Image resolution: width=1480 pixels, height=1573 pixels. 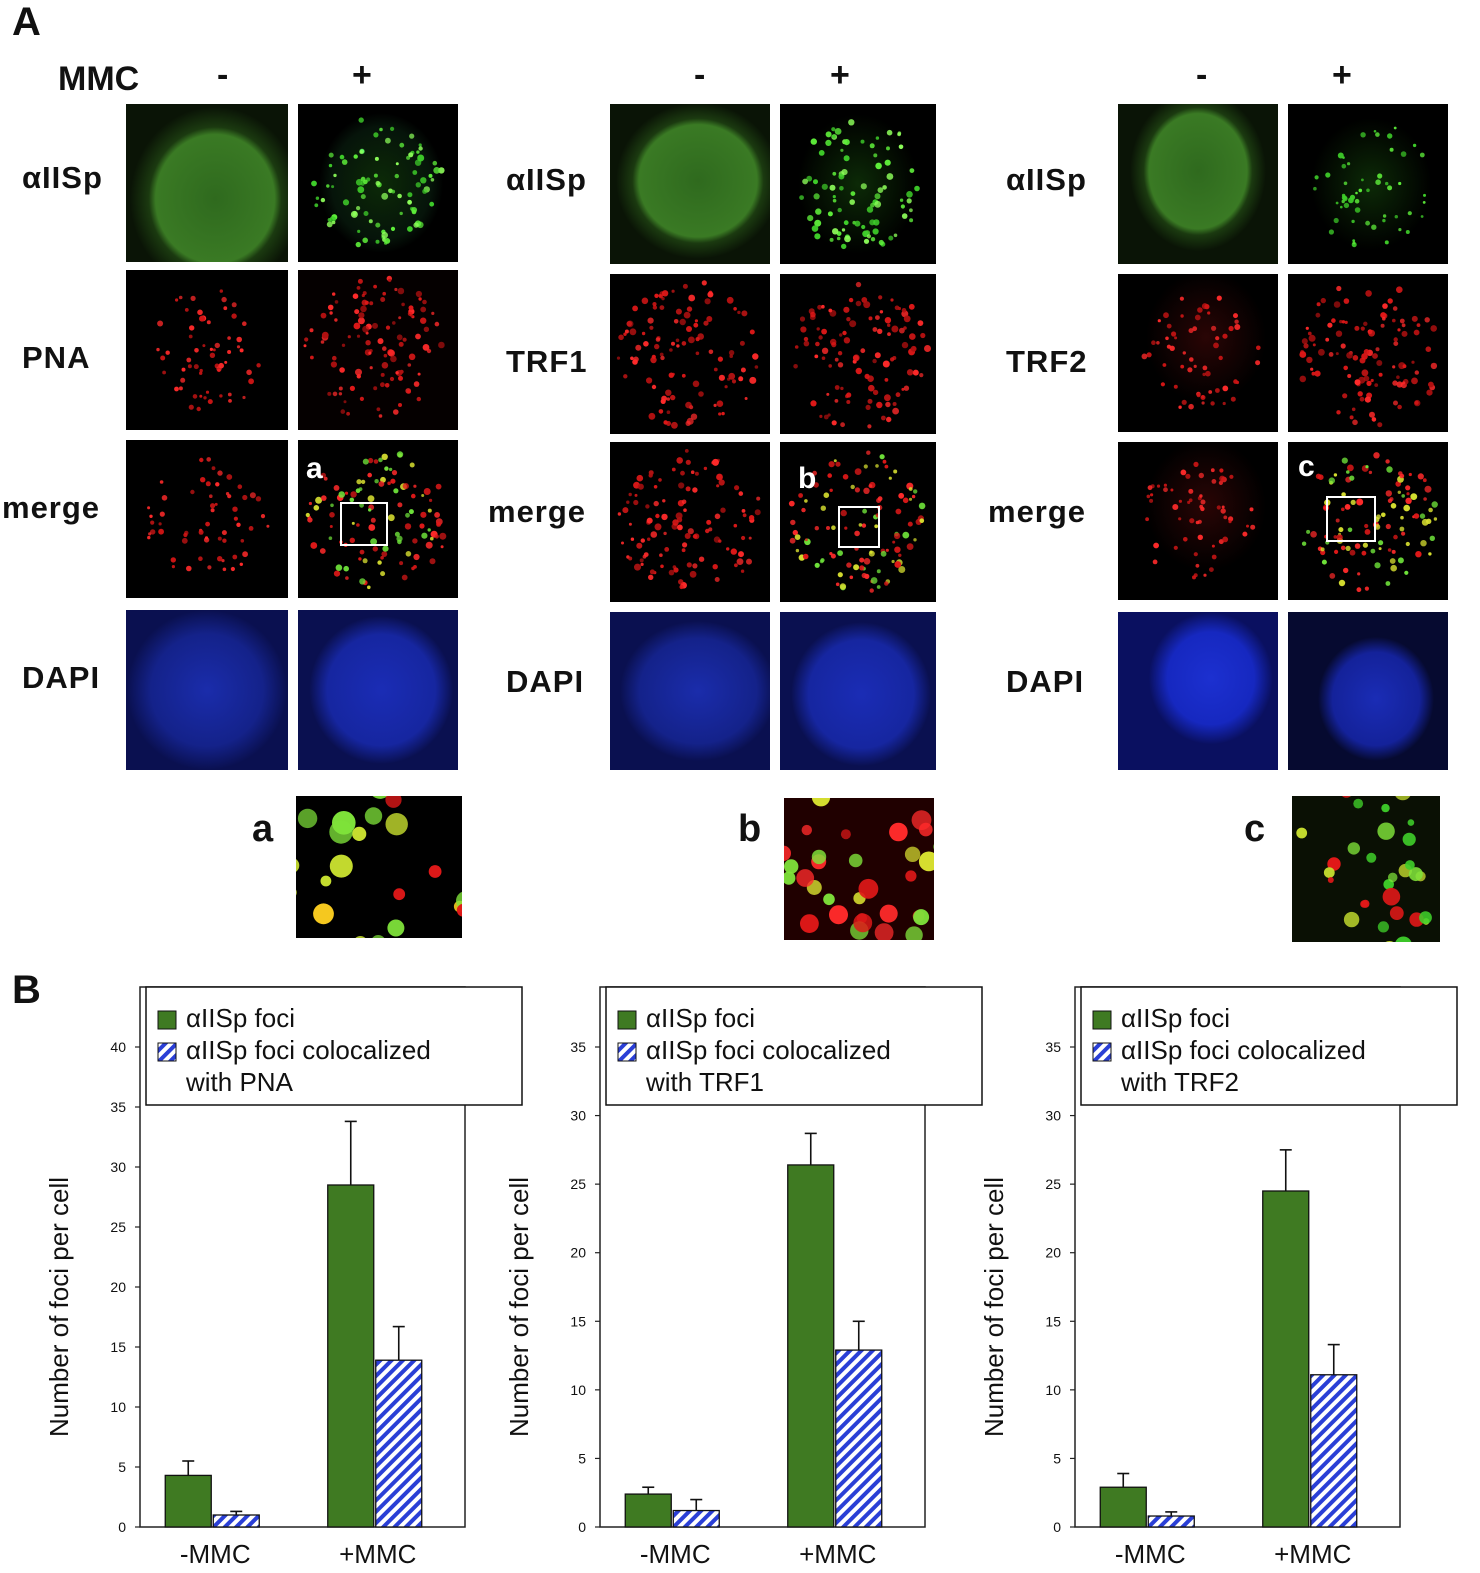 I want to click on legend-label-3: with PNA, so click(x=239, y=1082).